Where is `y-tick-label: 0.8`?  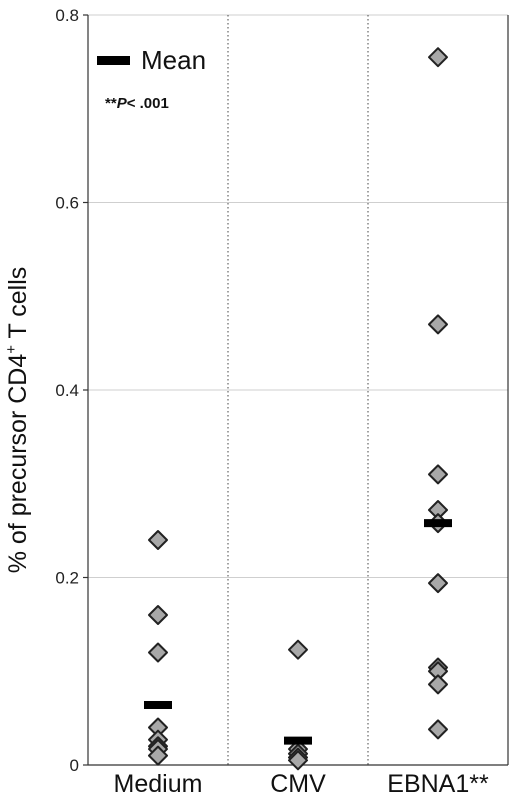
y-tick-label: 0.8 is located at coordinates (67, 15).